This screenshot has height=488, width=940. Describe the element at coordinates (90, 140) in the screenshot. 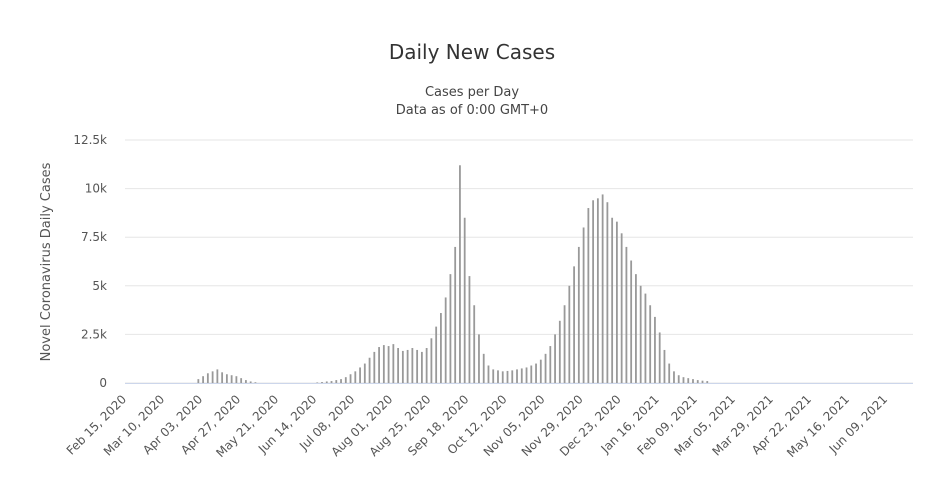

I see `y-tick-label: 12.5k` at that location.